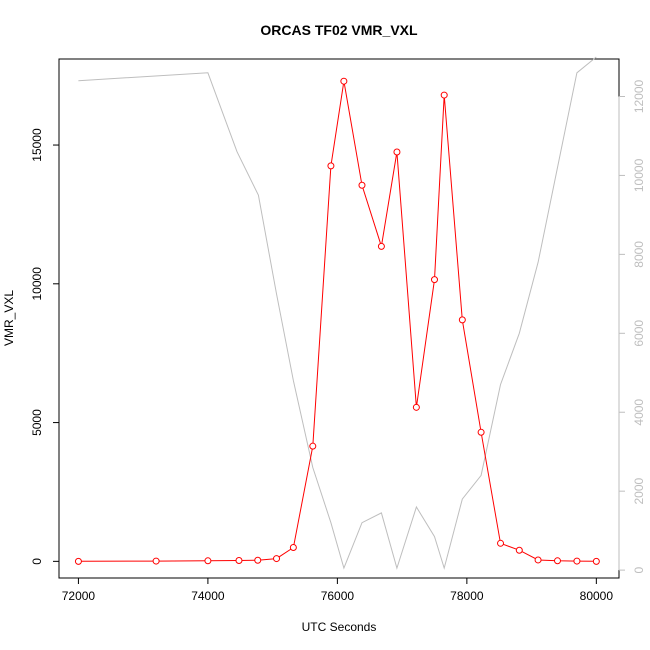 This screenshot has height=650, width=650. What do you see at coordinates (339, 30) in the screenshot?
I see `chart-title: ORCAS TF02 VMR_VXL` at bounding box center [339, 30].